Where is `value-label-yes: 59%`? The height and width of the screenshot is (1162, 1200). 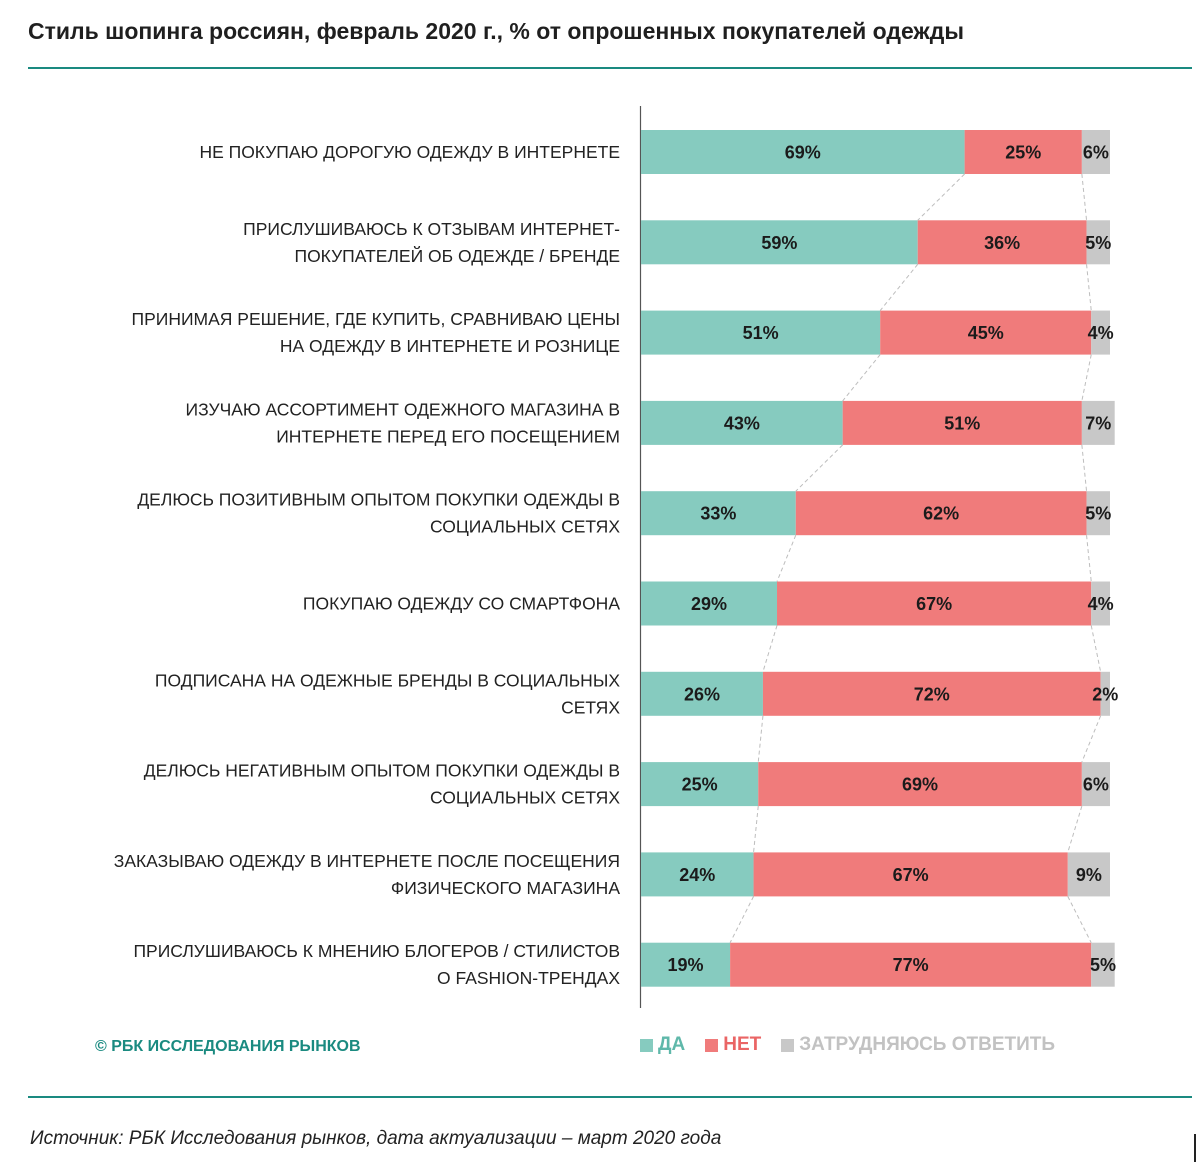 value-label-yes: 59% is located at coordinates (779, 243).